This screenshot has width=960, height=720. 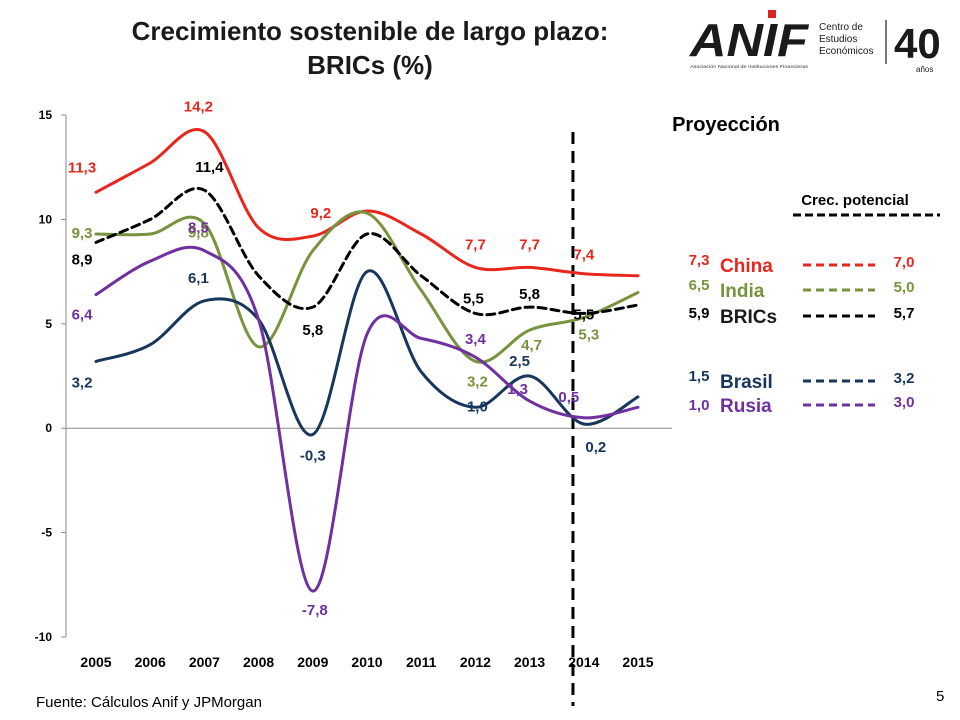 I want to click on chart-title-line-2: BRICs (%), so click(x=370, y=65).